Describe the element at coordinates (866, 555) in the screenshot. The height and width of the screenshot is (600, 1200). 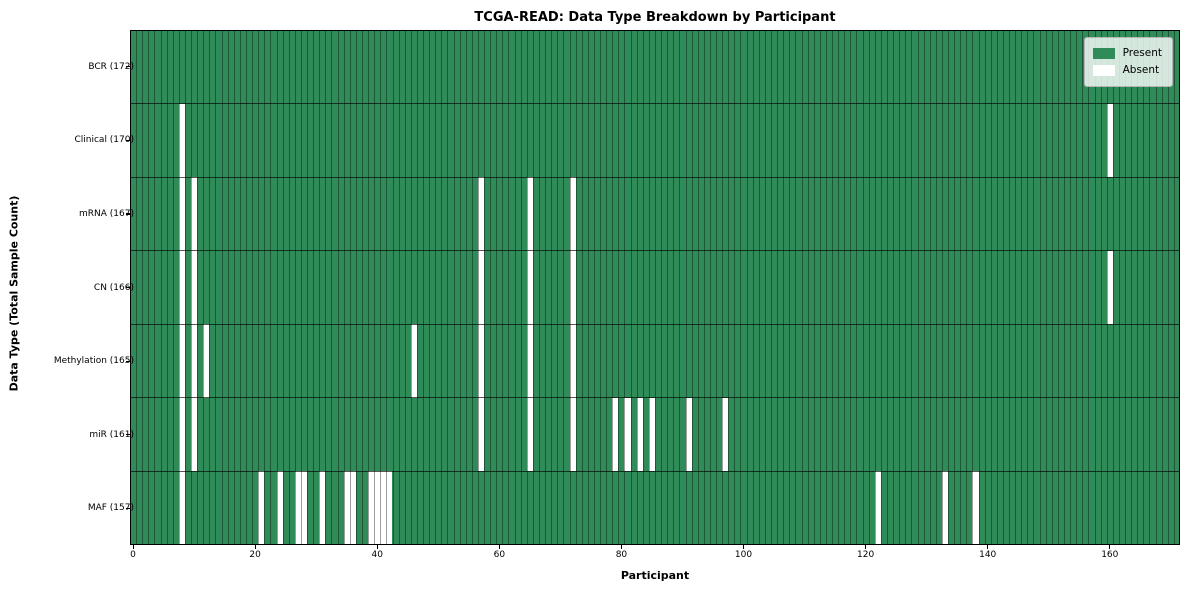
I see `x-tick-label: 120` at that location.